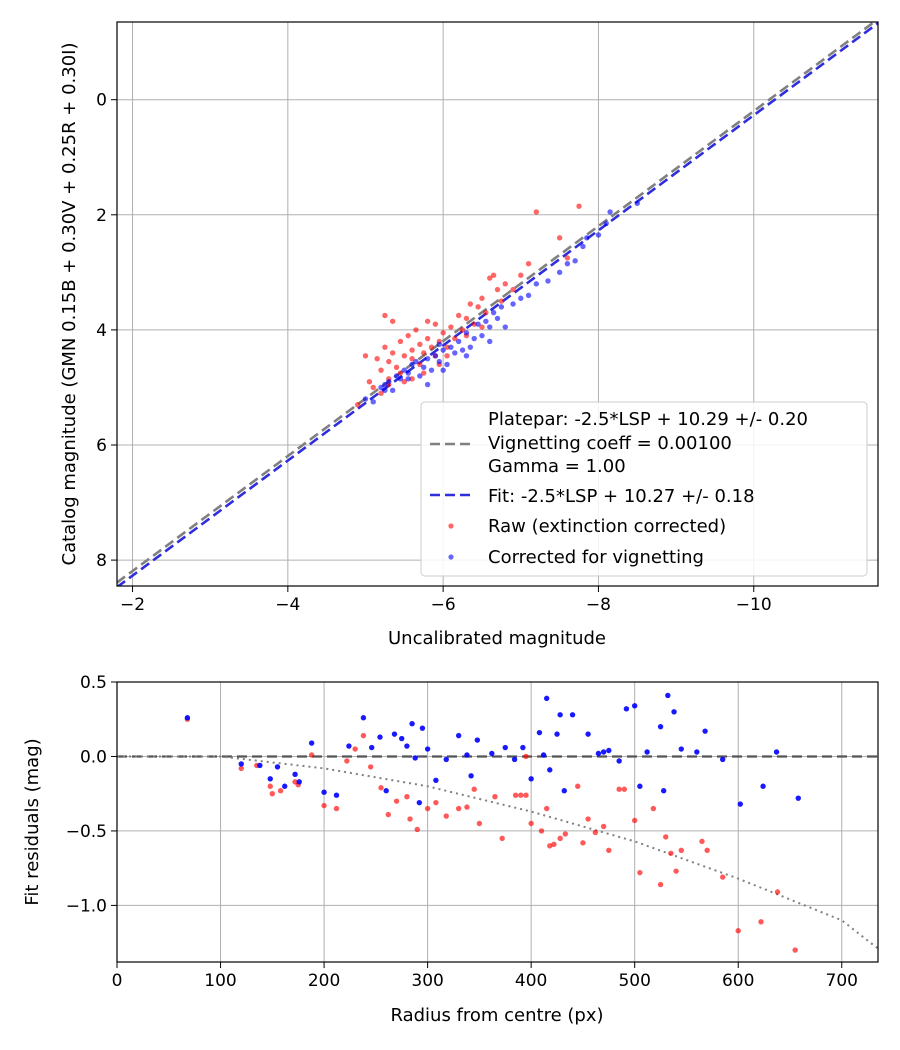 The image size is (900, 1050). Describe the element at coordinates (132, 605) in the screenshot. I see `x-tick-label: −2` at that location.